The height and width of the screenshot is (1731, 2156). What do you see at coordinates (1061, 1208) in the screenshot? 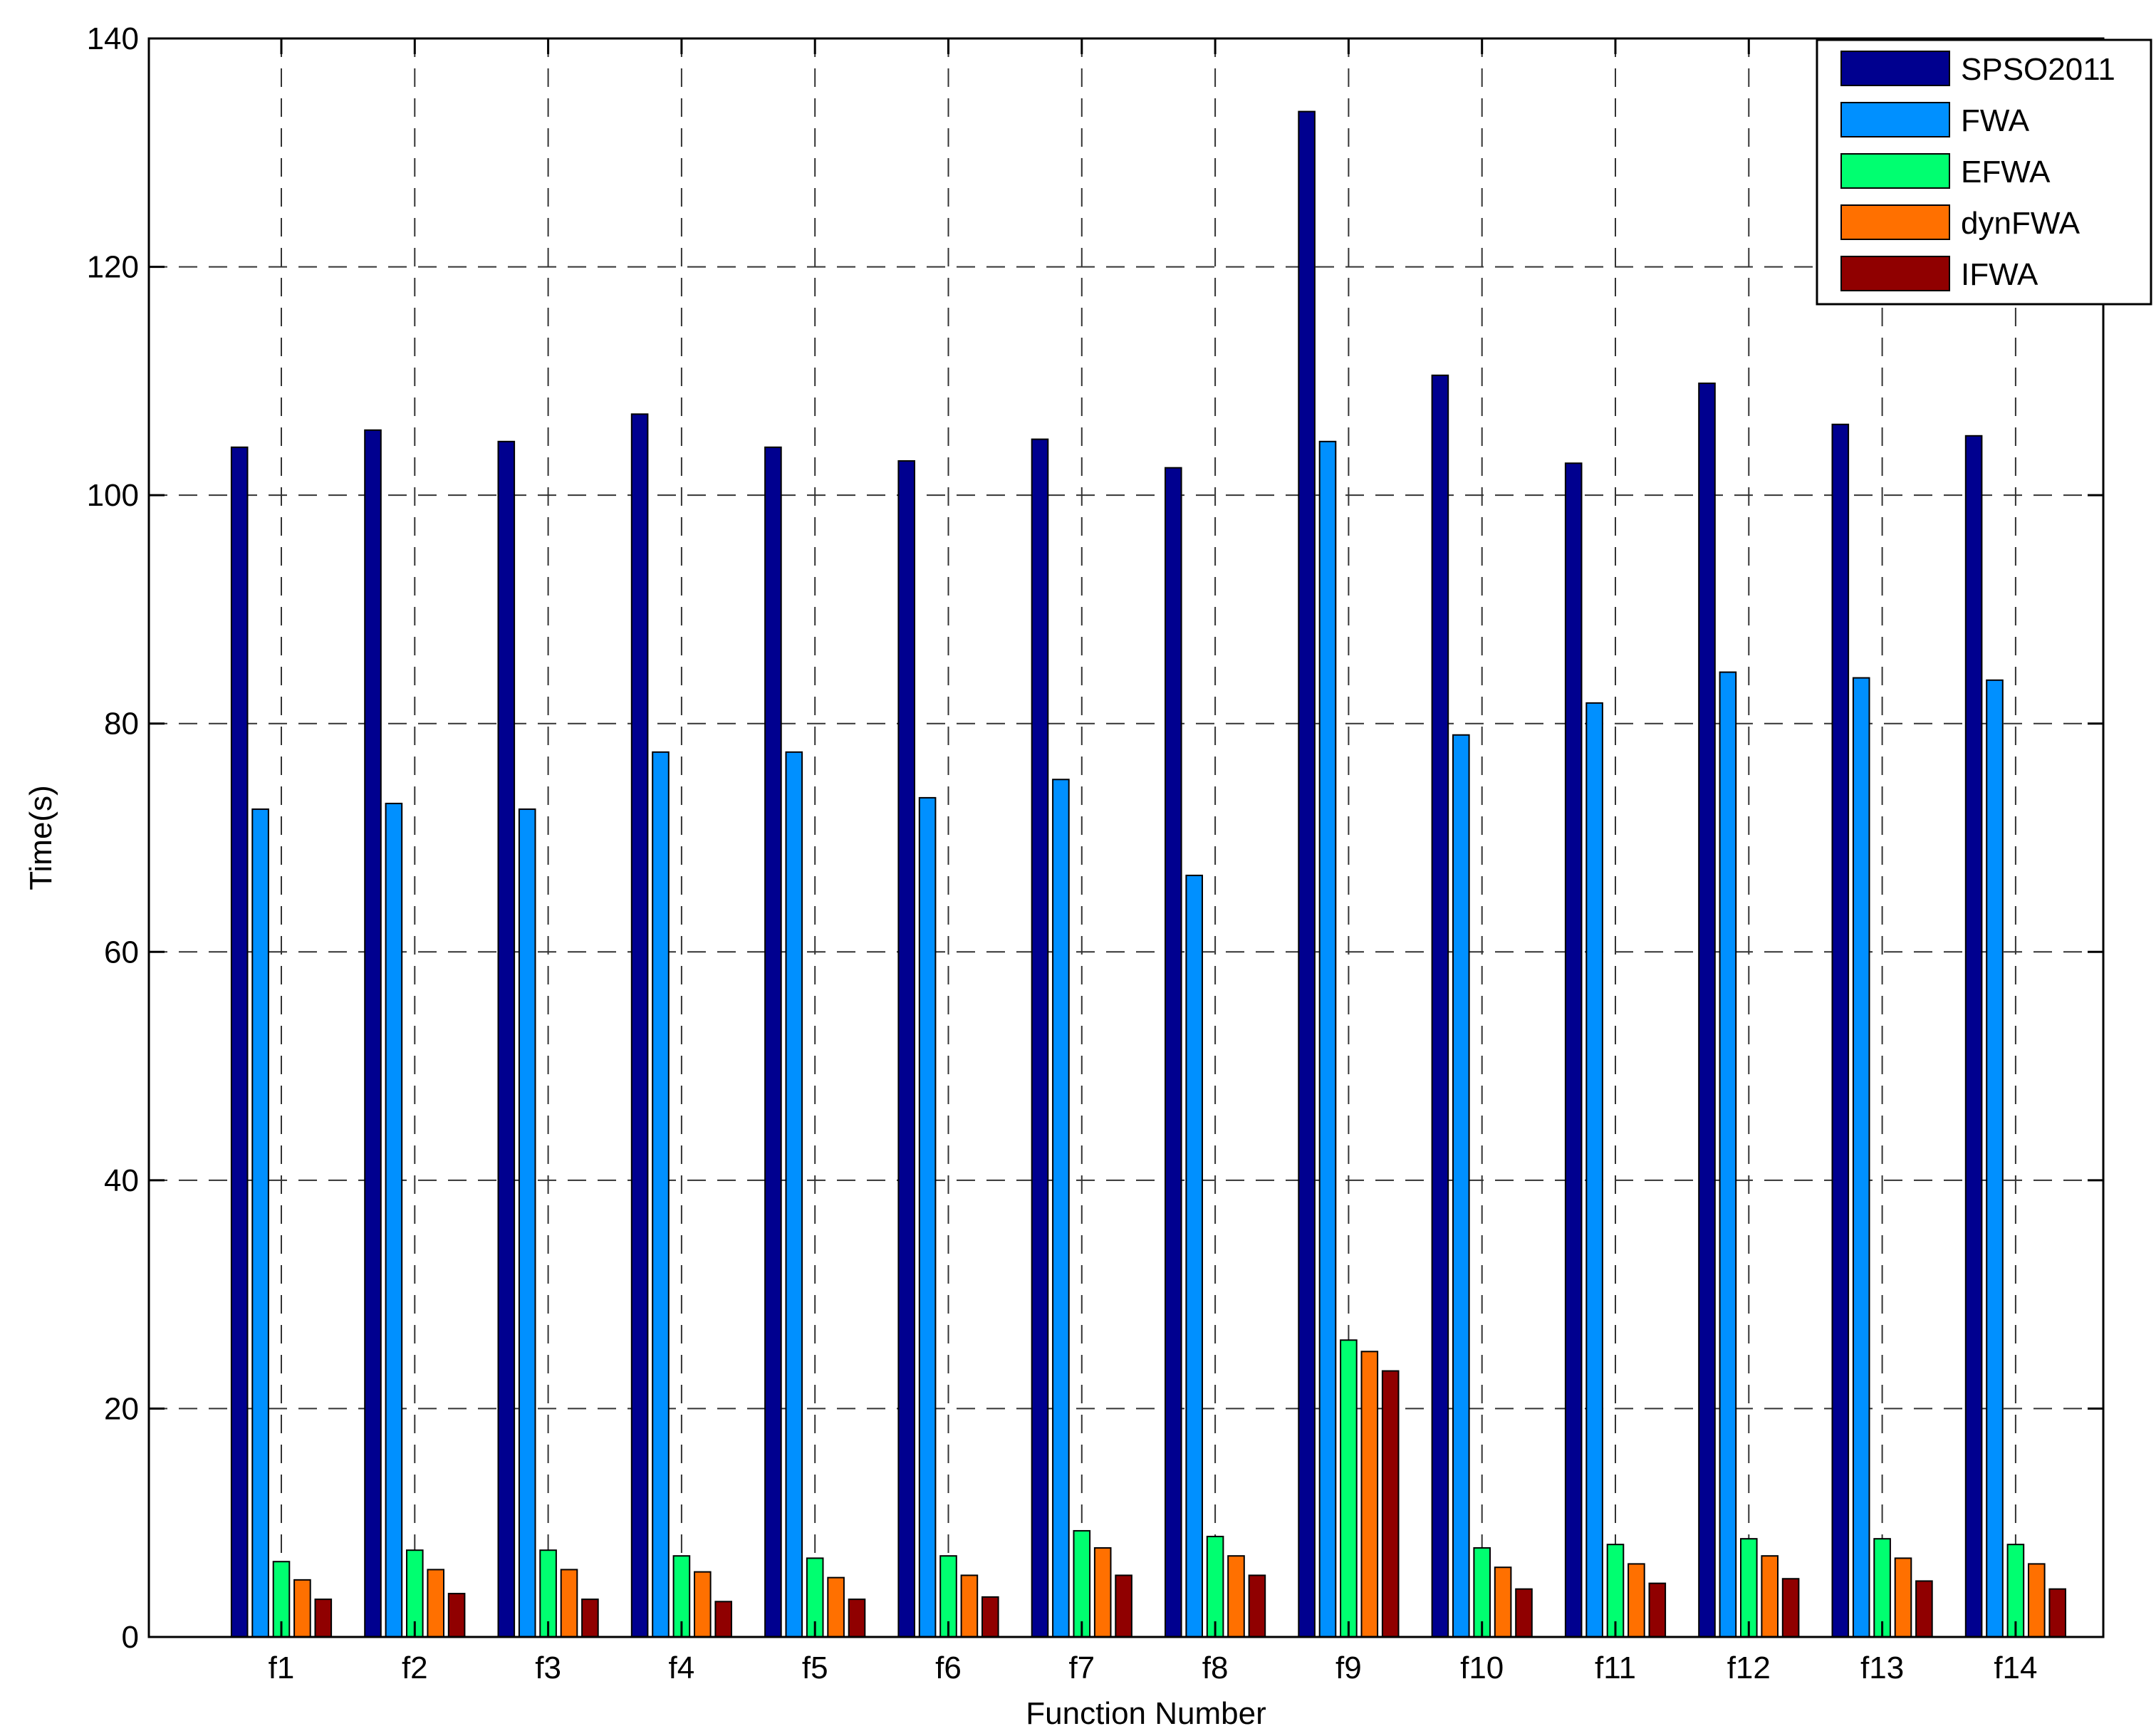
I see `bar-FWA-f7` at bounding box center [1061, 1208].